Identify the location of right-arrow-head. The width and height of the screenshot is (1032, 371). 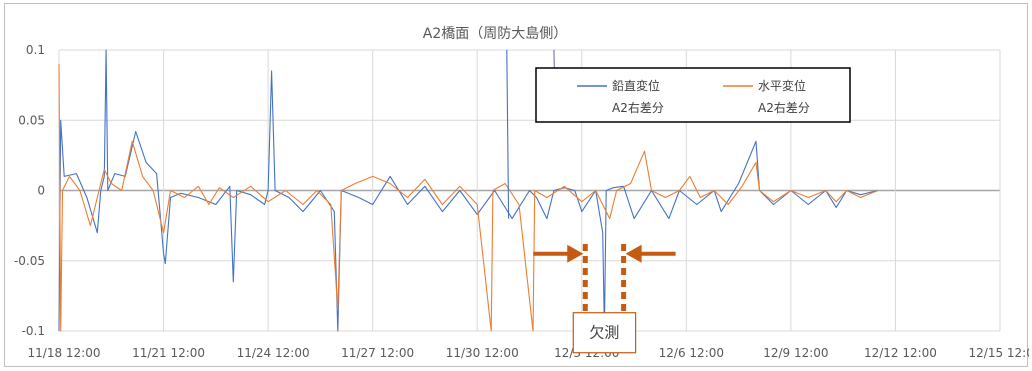
(633, 253).